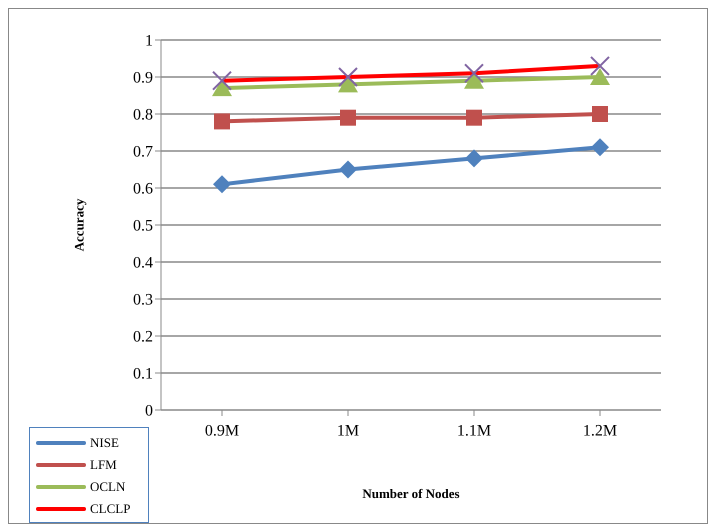 The width and height of the screenshot is (717, 532). Describe the element at coordinates (411, 493) in the screenshot. I see `x-axis-title: Number of Nodes` at that location.